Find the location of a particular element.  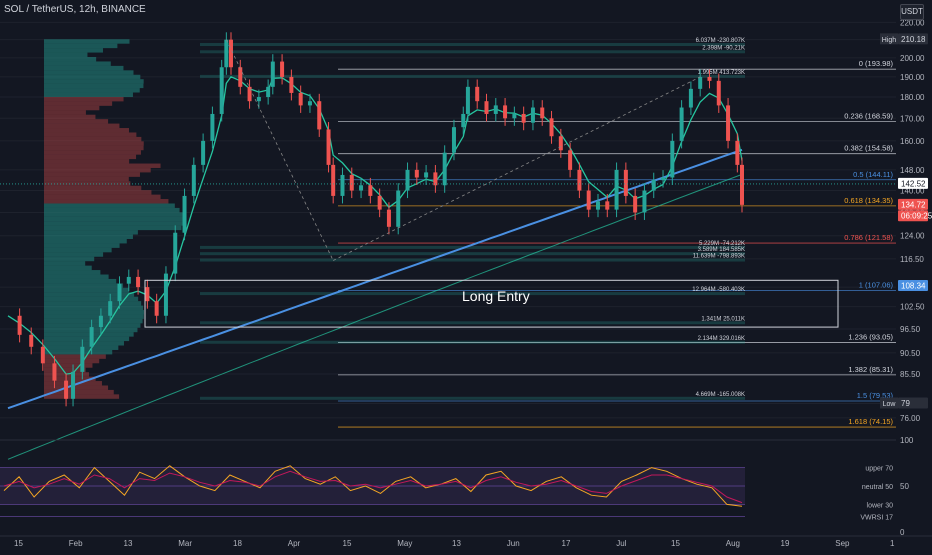

price-tick-label: 124.00 is located at coordinates (912, 236).